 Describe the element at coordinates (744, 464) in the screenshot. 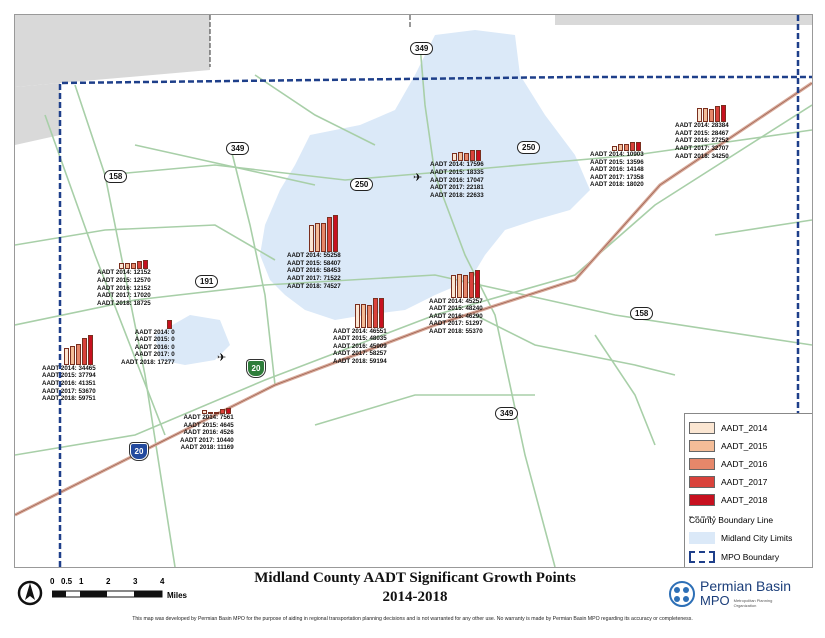

I see `legend-label: AADT_2016` at that location.